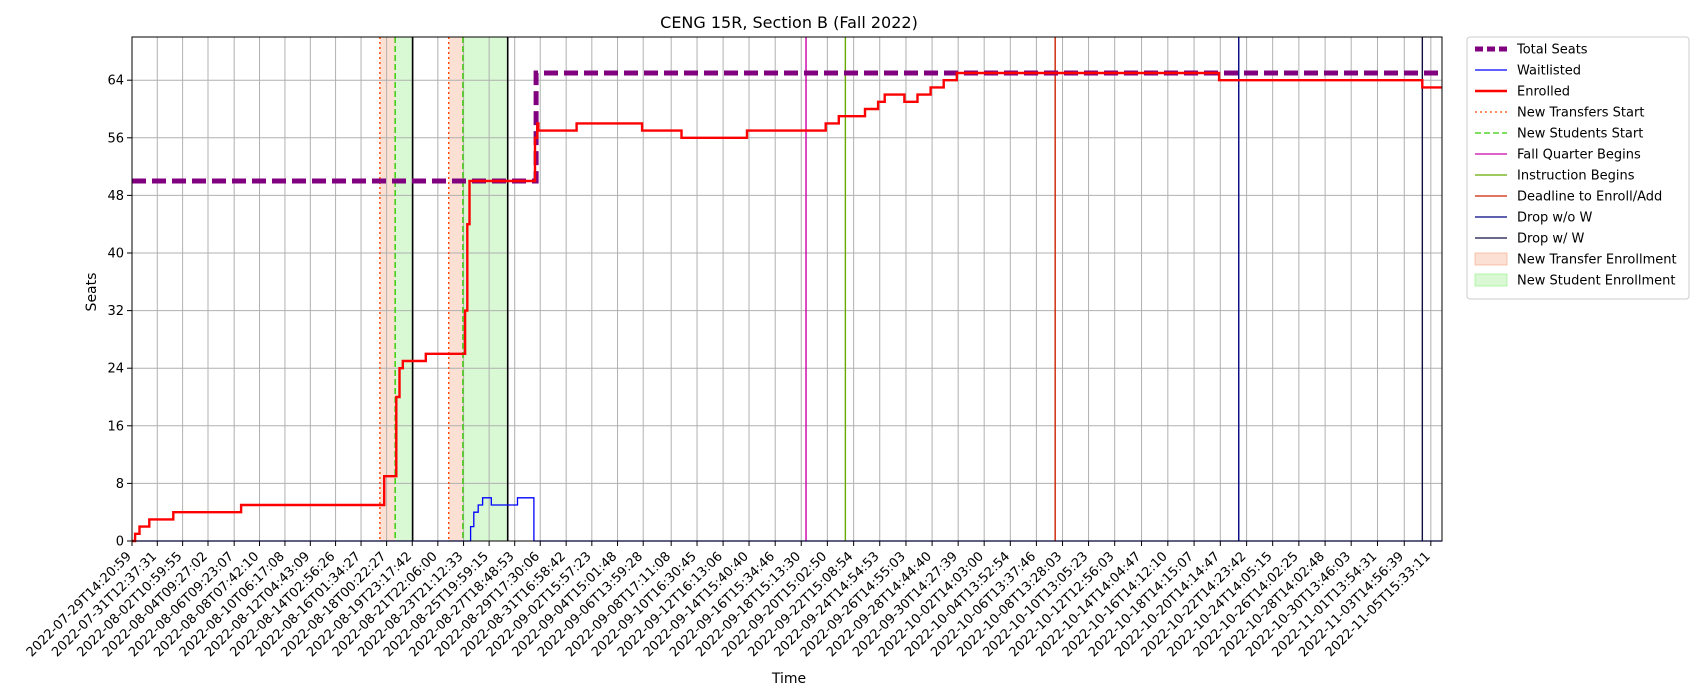 Image resolution: width=1700 pixels, height=700 pixels. What do you see at coordinates (115, 254) in the screenshot?
I see `y-tick-label: 40` at bounding box center [115, 254].